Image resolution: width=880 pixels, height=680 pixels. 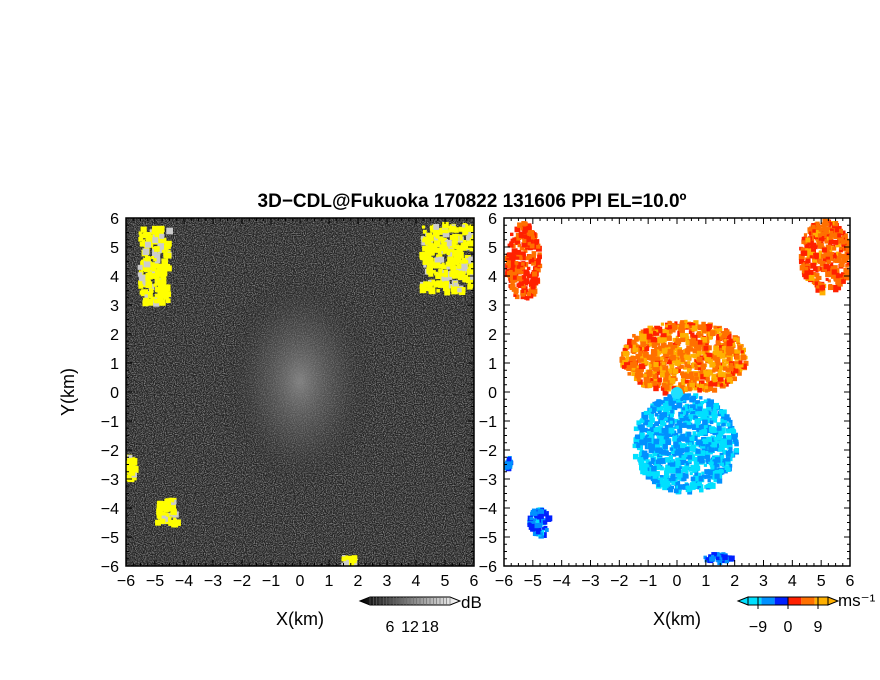 What do you see at coordinates (110, 422) in the screenshot?
I see `y-tick-label: −1` at bounding box center [110, 422].